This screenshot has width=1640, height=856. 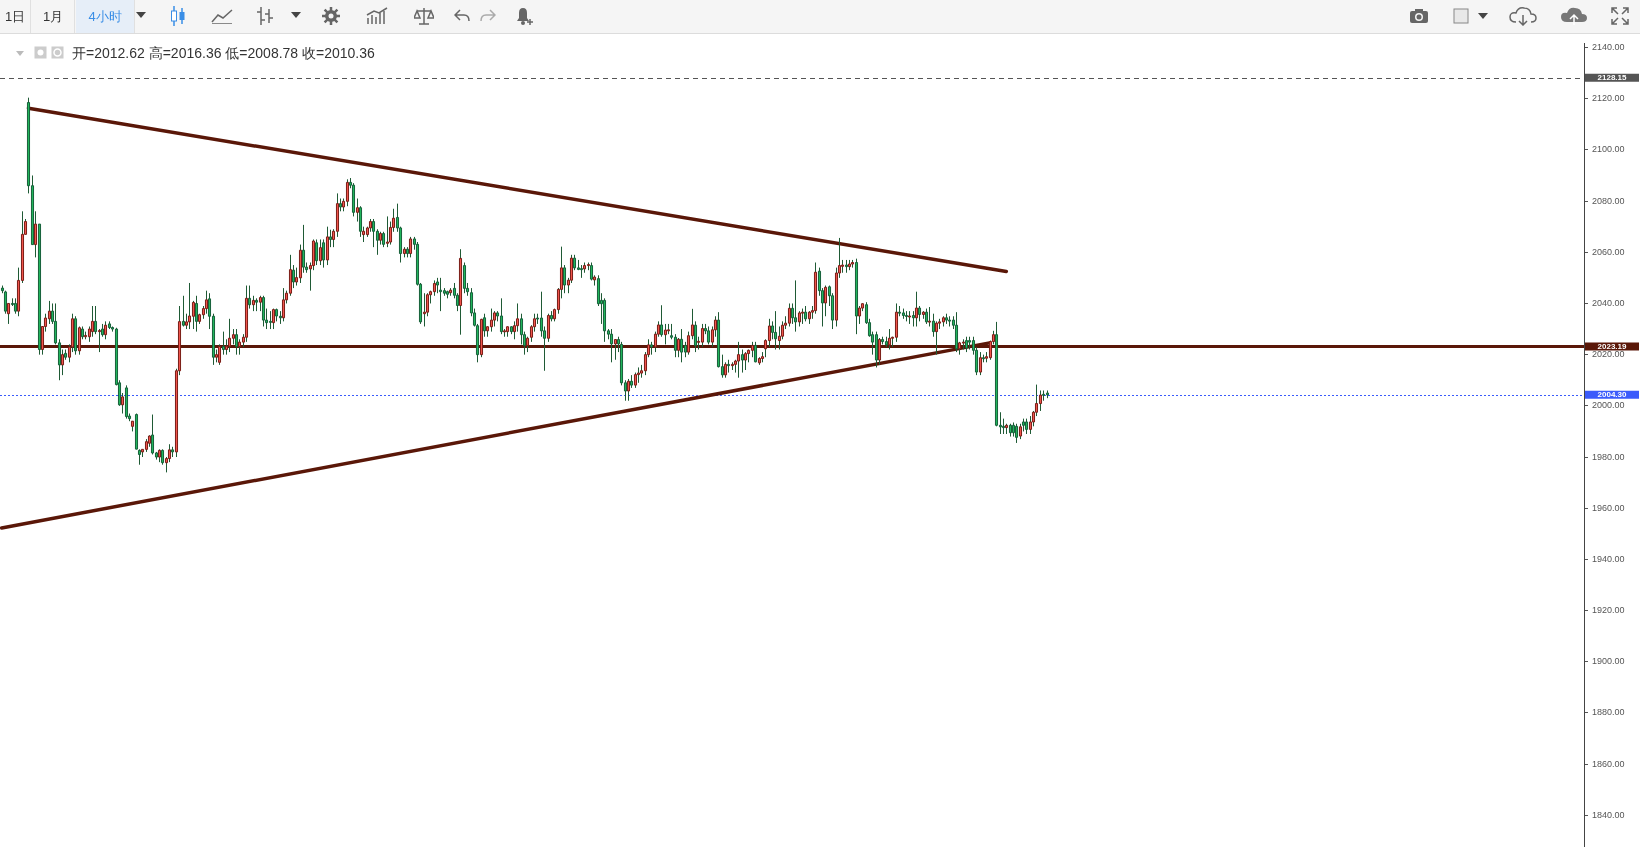 What do you see at coordinates (1608, 456) in the screenshot?
I see `y-tick-label: 1980.00` at bounding box center [1608, 456].